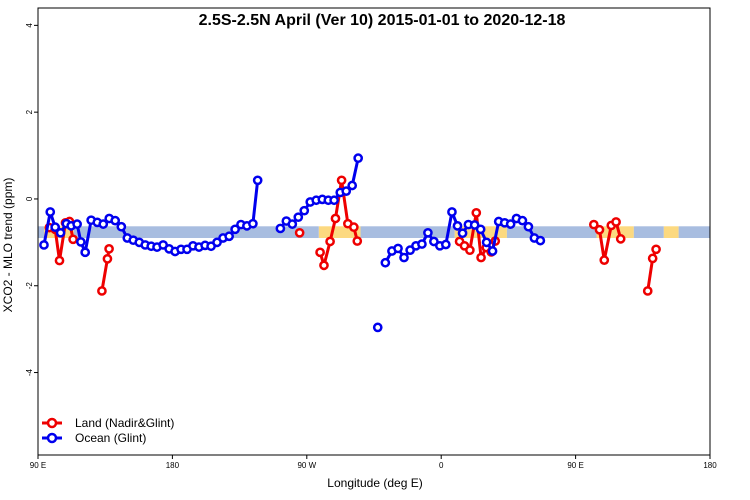 The width and height of the screenshot is (750, 500). What do you see at coordinates (441, 465) in the screenshot?
I see `x-tick-label: 0` at bounding box center [441, 465].